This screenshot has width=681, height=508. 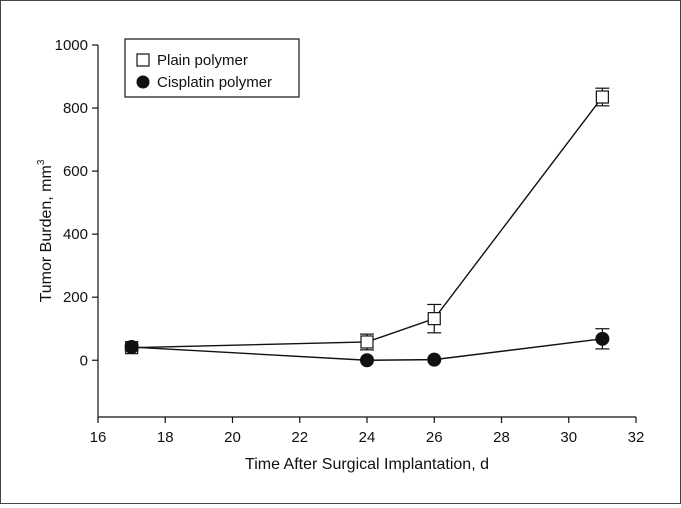 I want to click on y-tick-label: 600, so click(x=75, y=171).